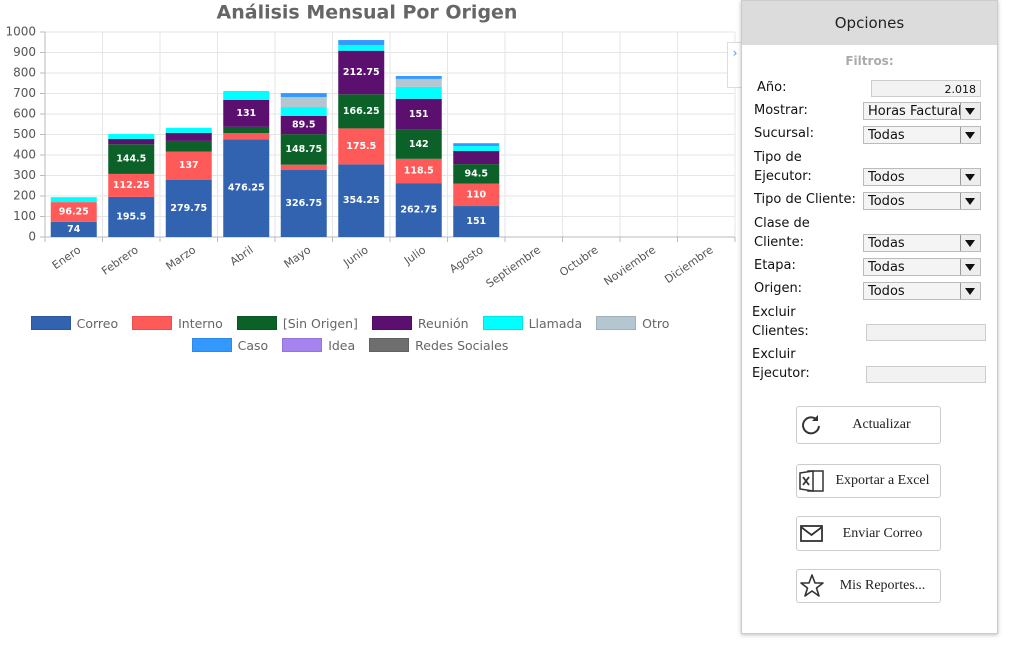  I want to click on data-label: 262.75, so click(418, 210).